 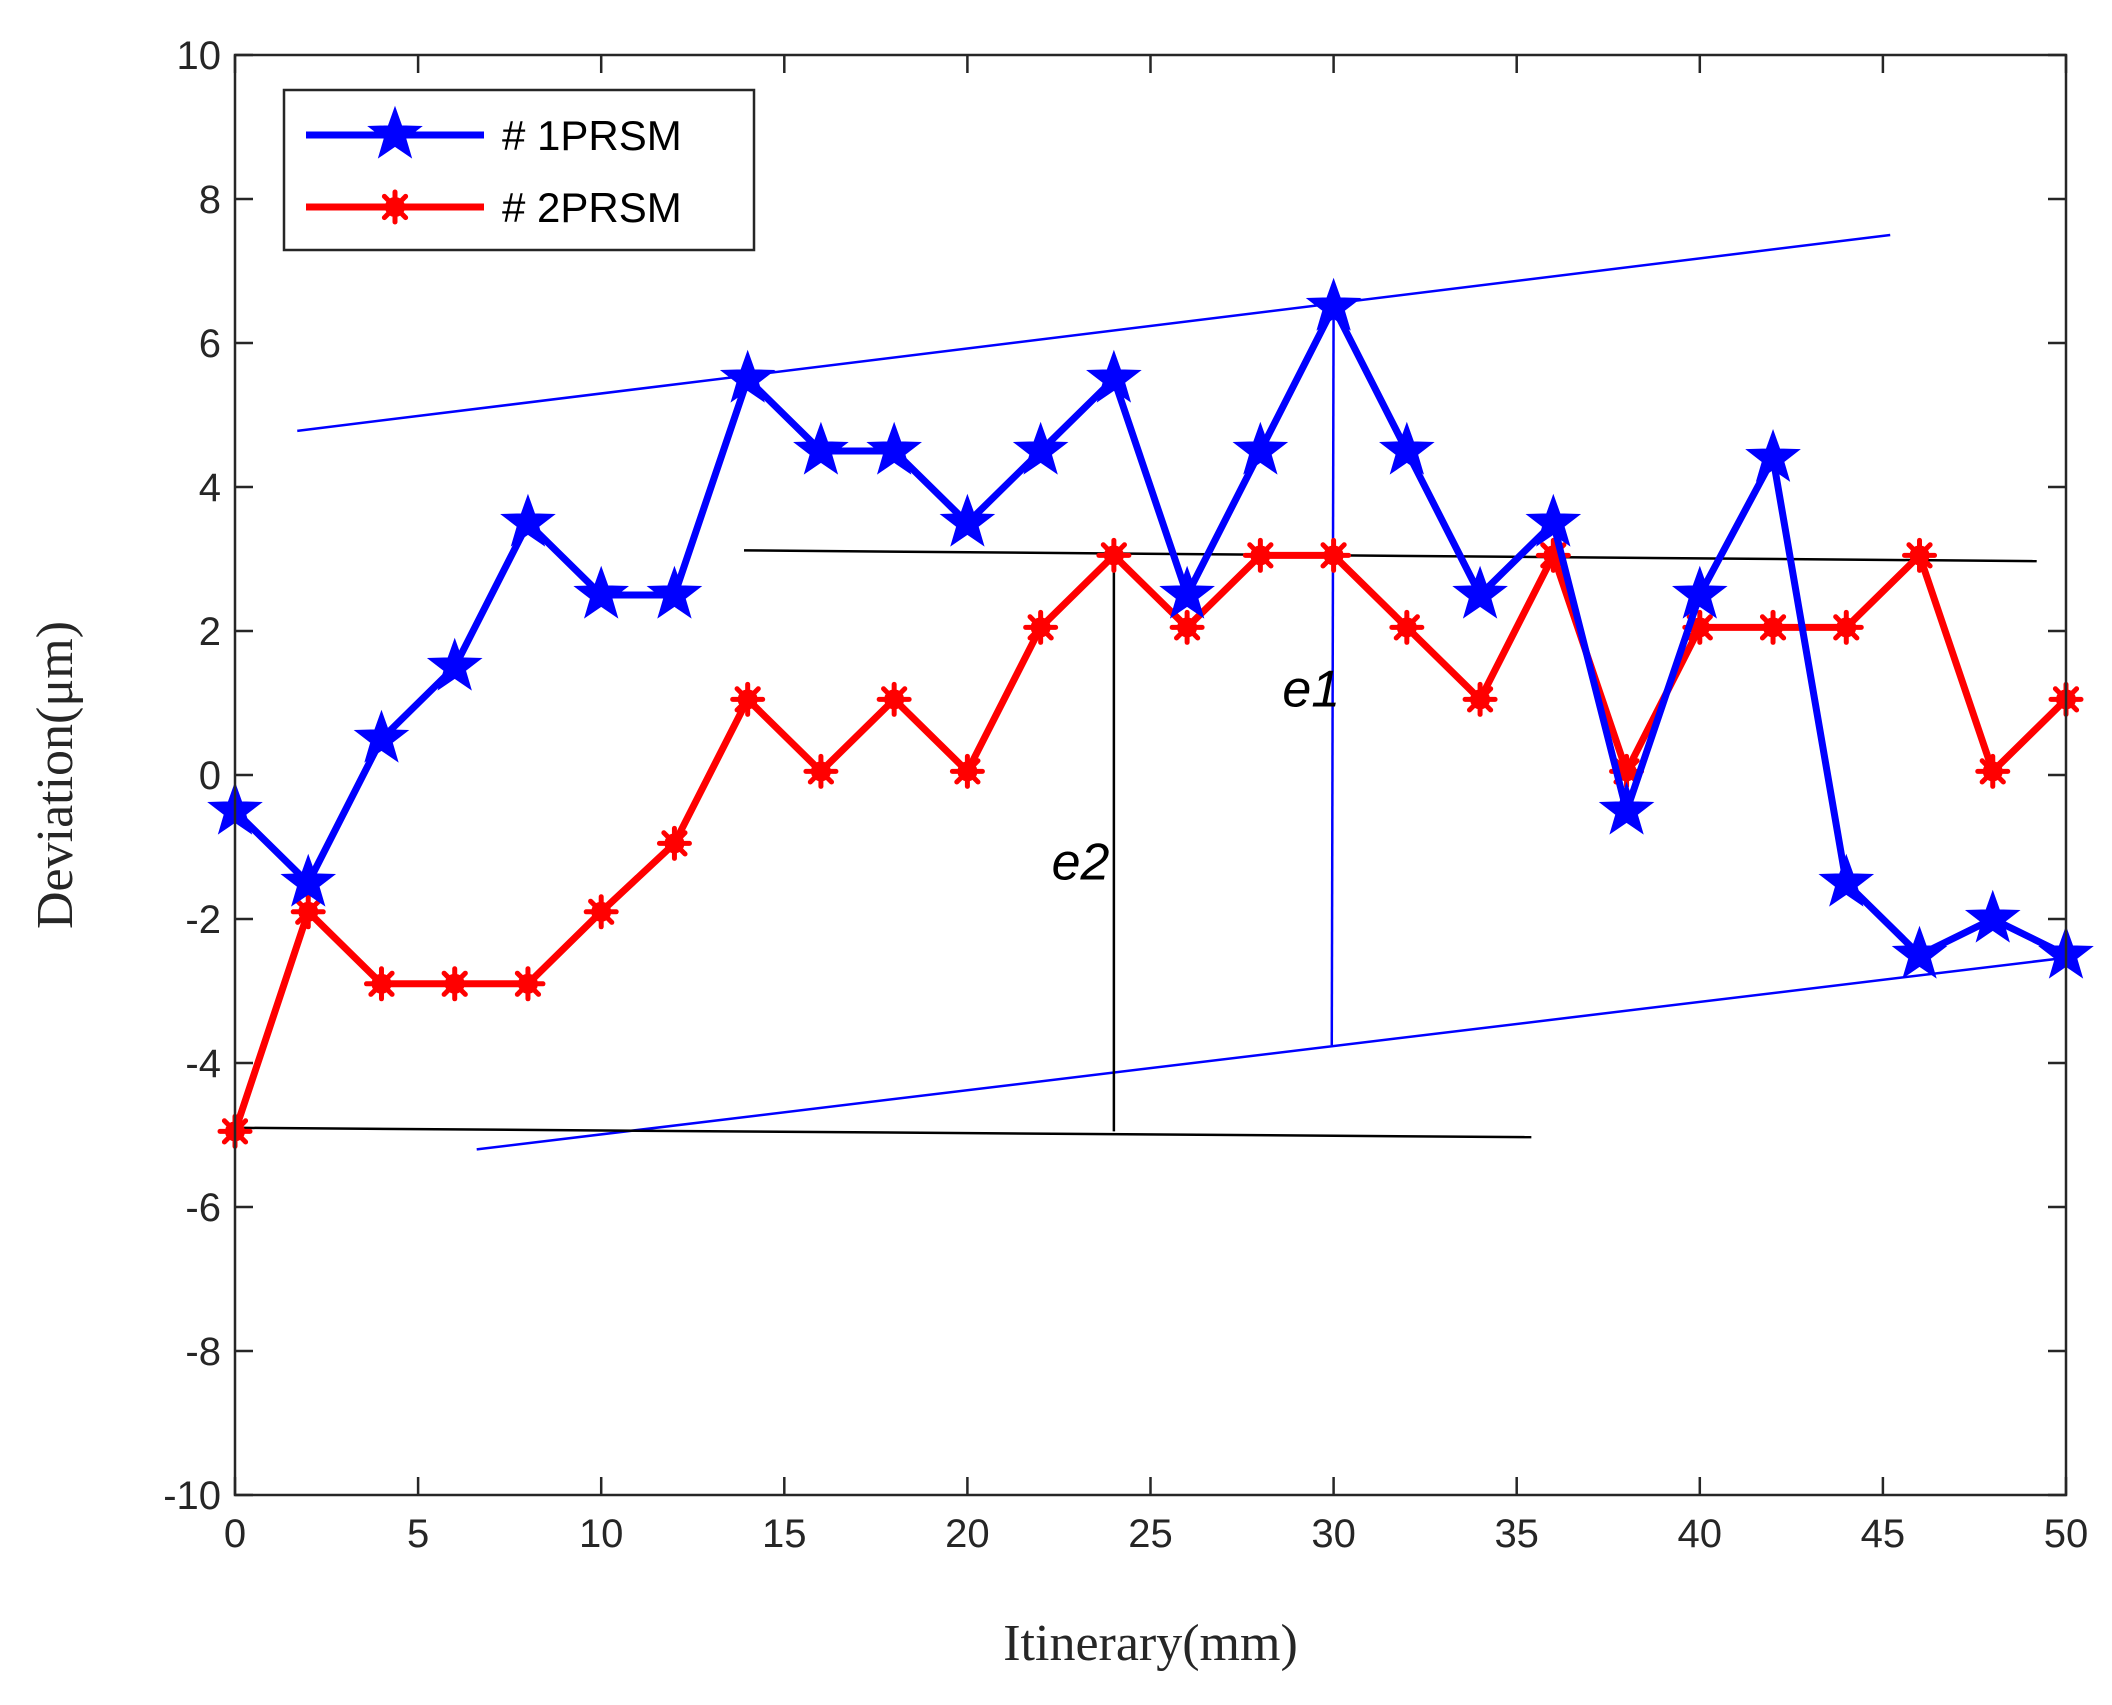 I want to click on annotations: e1 e2, so click(x=1196, y=776).